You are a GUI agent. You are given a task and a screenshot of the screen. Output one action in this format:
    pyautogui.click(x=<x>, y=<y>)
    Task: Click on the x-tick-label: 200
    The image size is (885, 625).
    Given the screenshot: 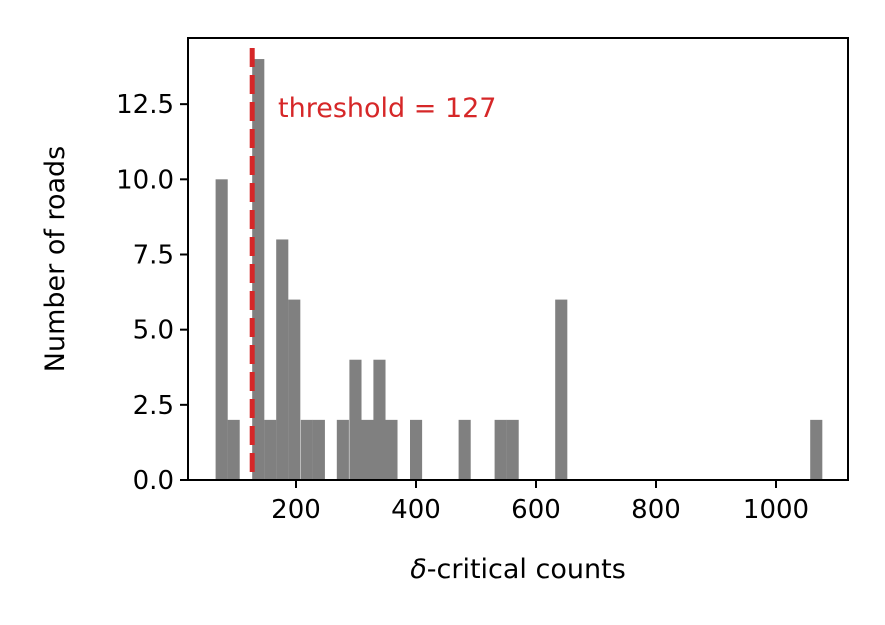 What is the action you would take?
    pyautogui.click(x=296, y=510)
    